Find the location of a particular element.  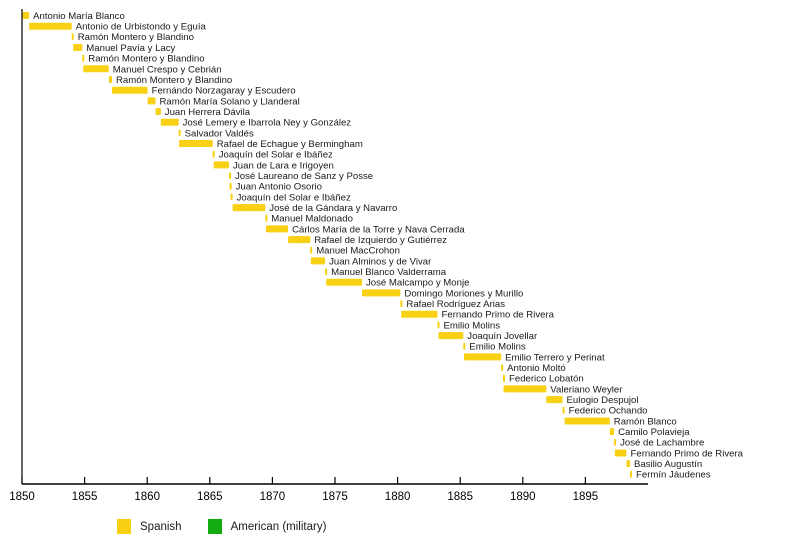

x-axis-tick-label: 1890 is located at coordinates (523, 497).